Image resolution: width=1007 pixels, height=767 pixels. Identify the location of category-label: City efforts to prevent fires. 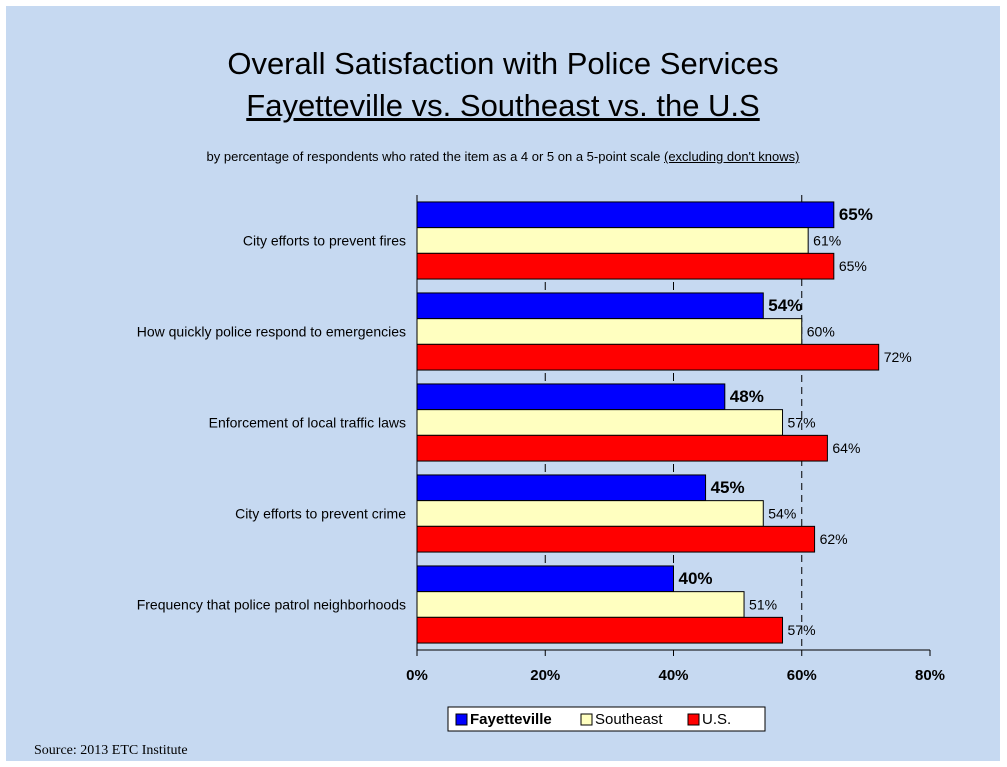
(324, 241).